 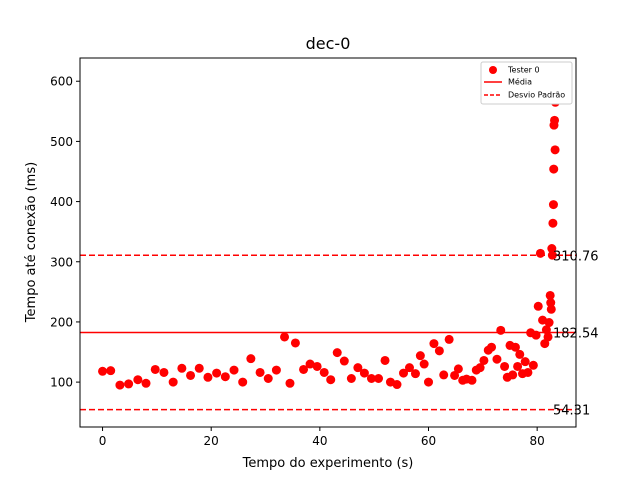 What do you see at coordinates (31, 242) in the screenshot?
I see `y-axis-label: Tempo até conexão (ms)` at bounding box center [31, 242].